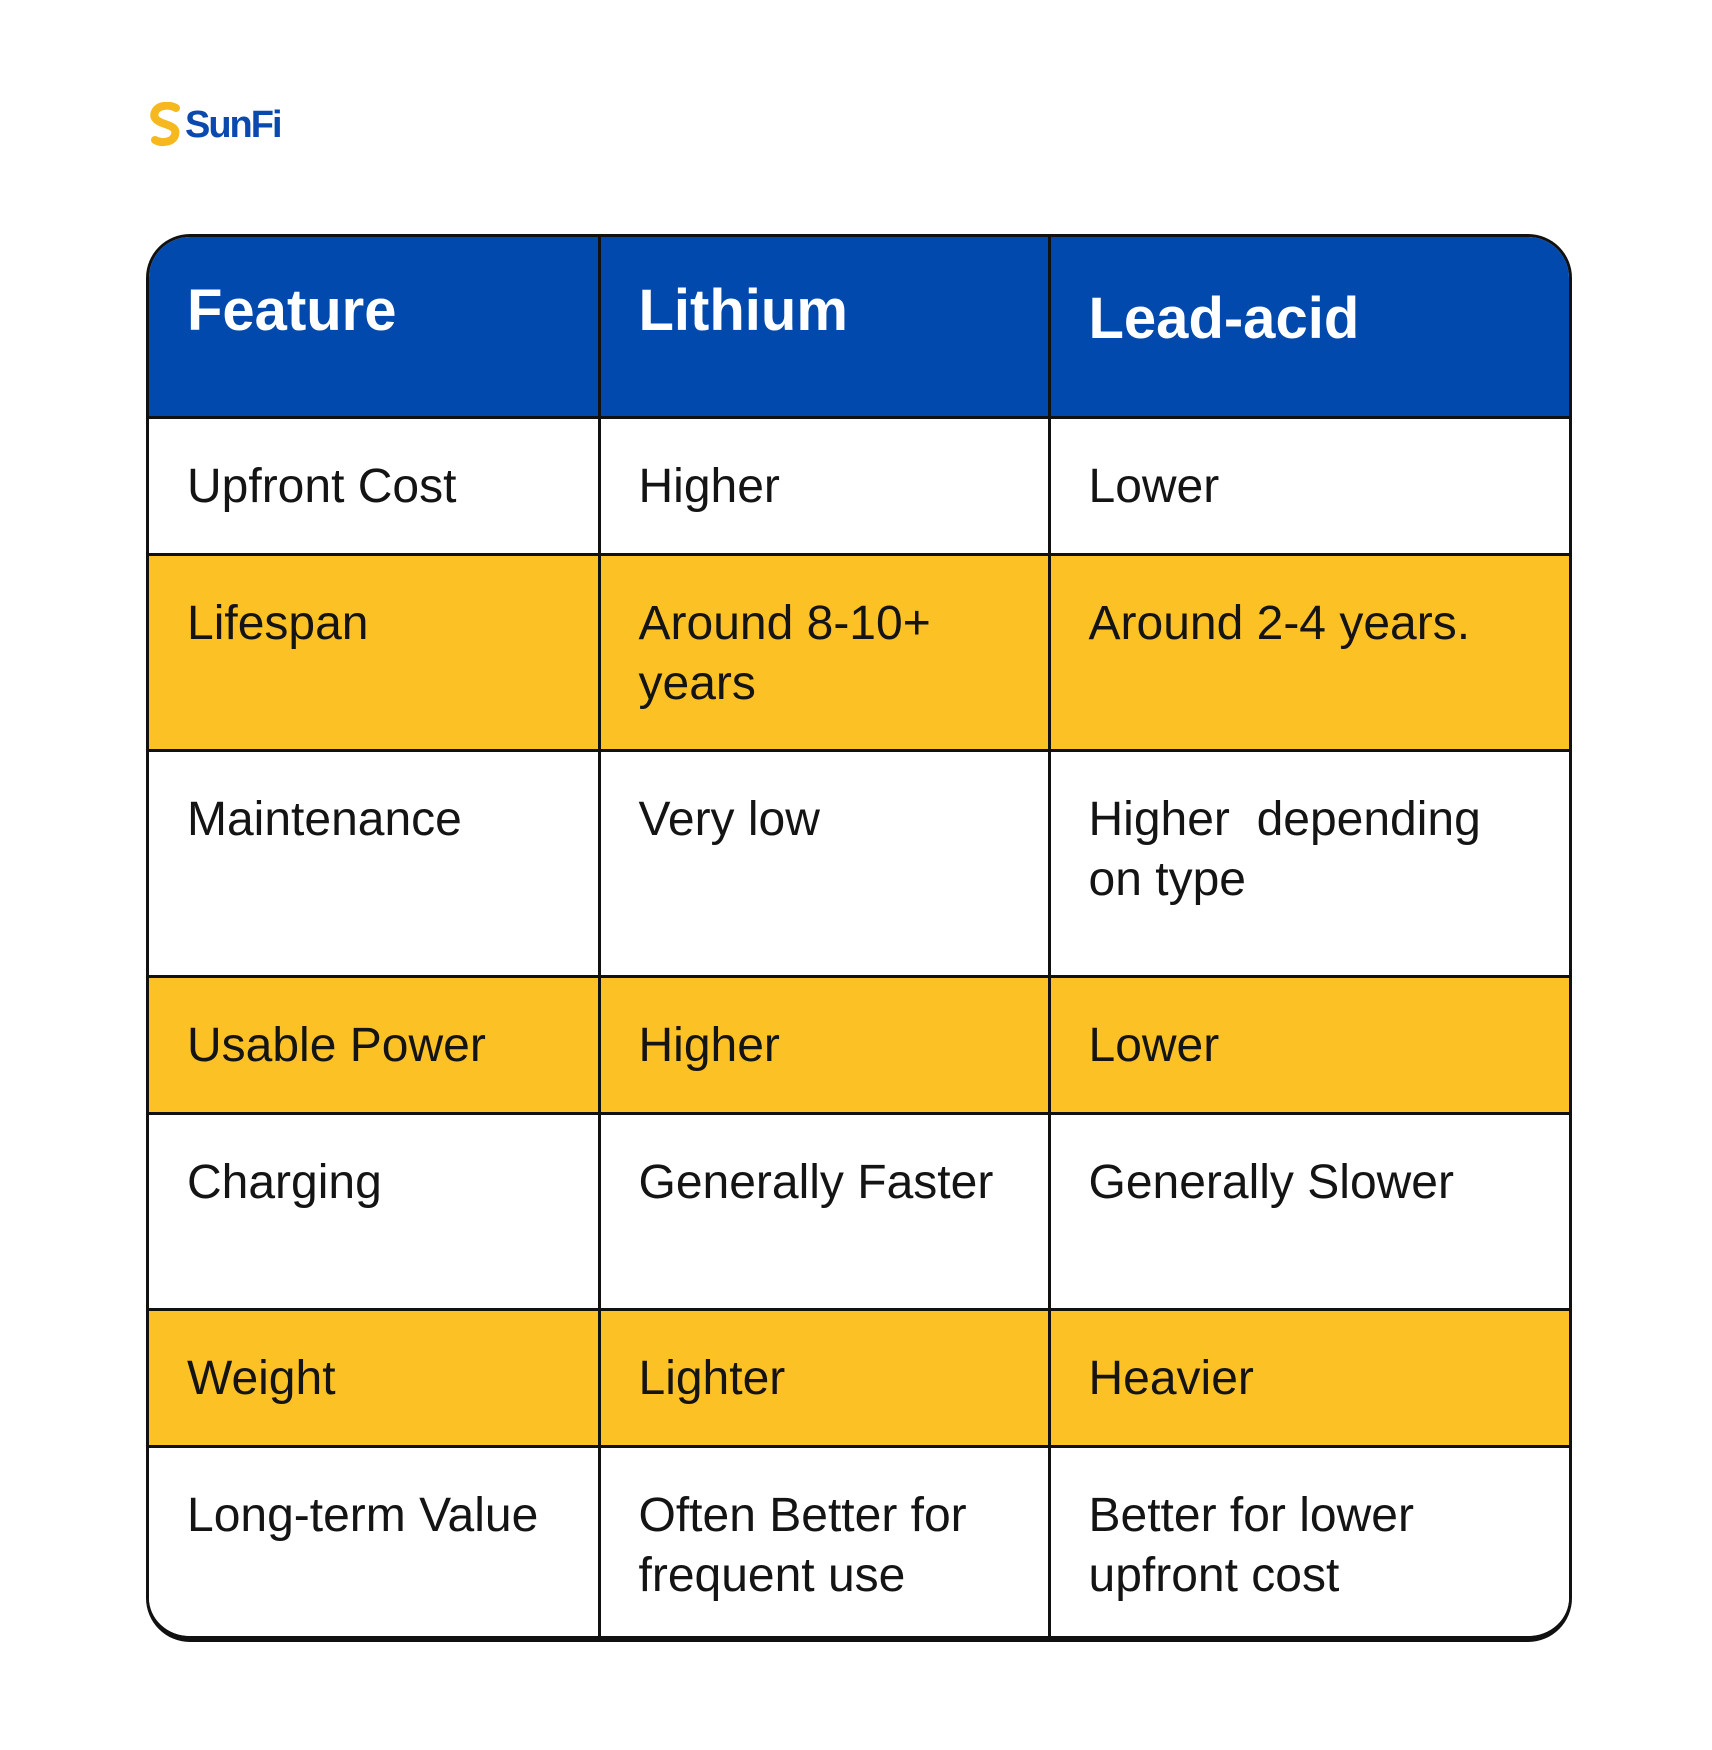 This screenshot has width=1712, height=1750. What do you see at coordinates (824, 328) in the screenshot?
I see `header-lithium: Lithium` at bounding box center [824, 328].